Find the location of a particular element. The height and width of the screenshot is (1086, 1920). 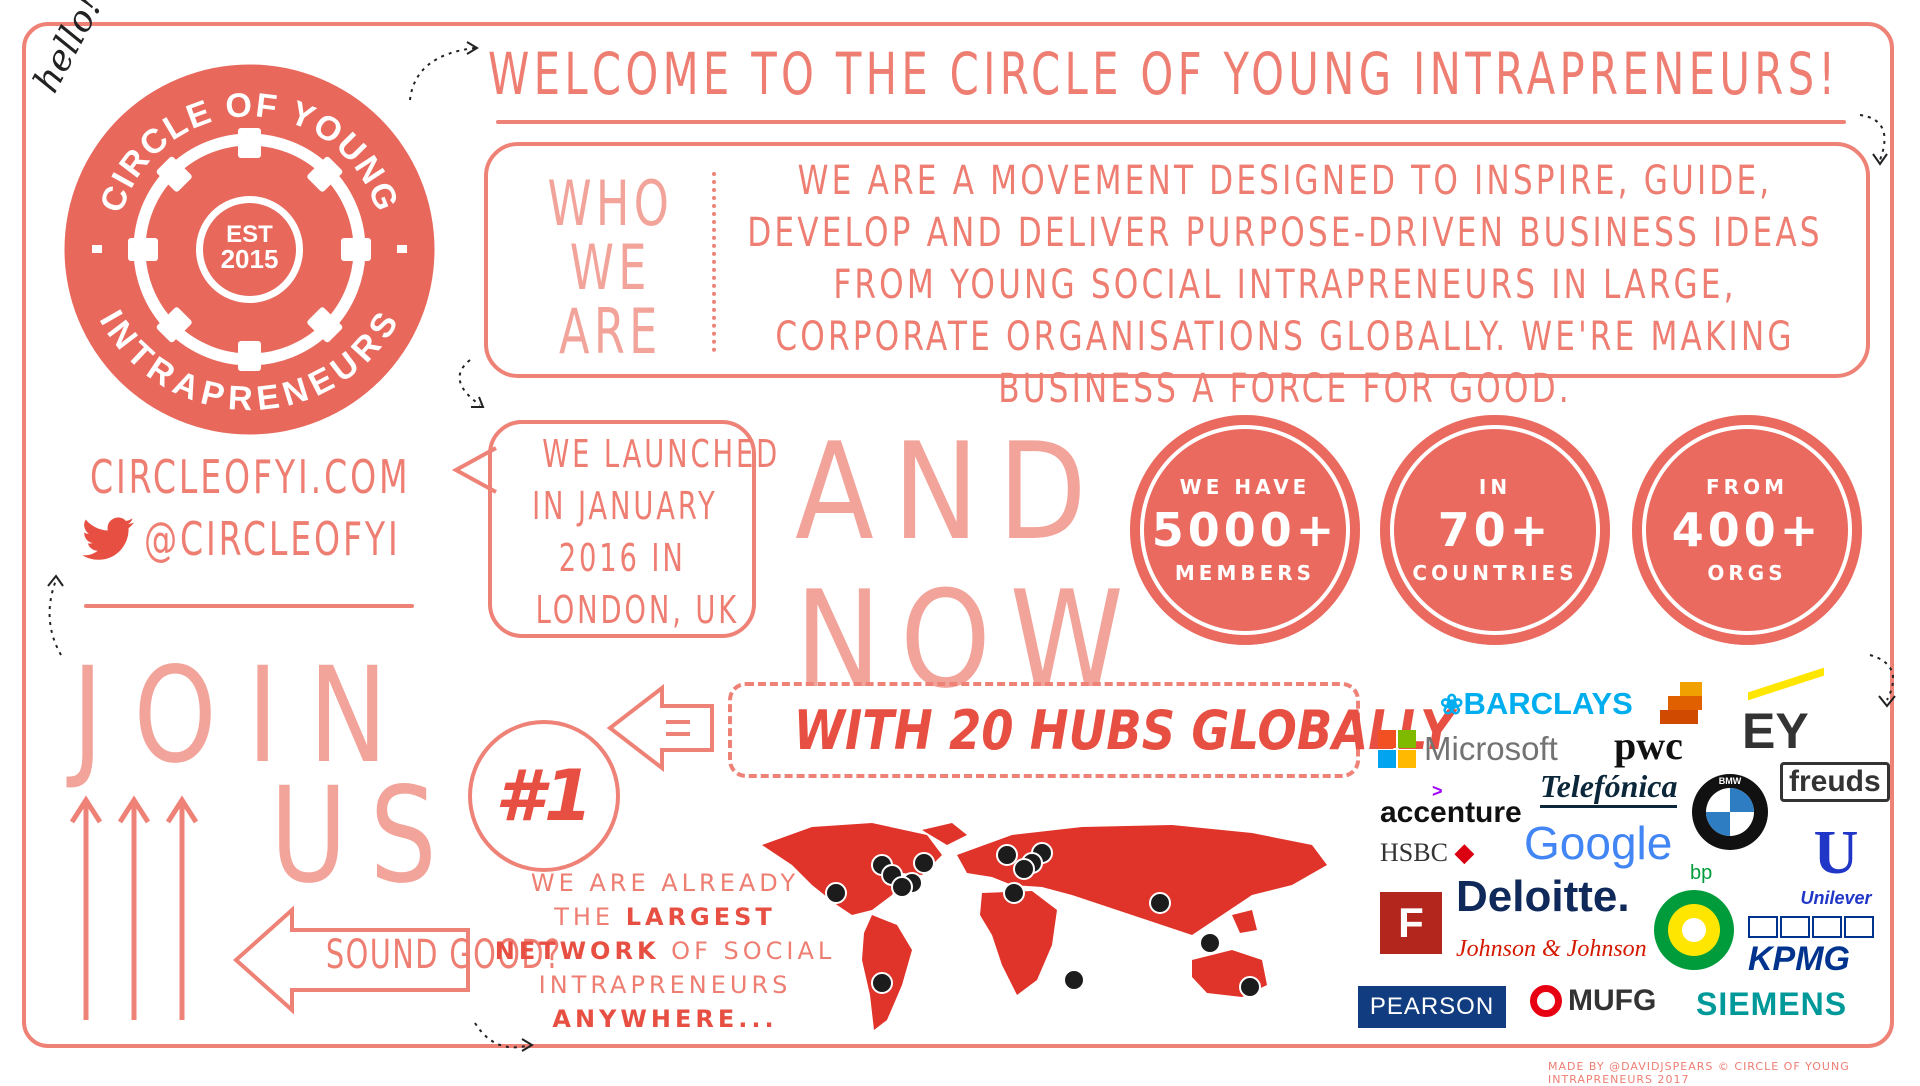

microsoft-logo: Microsoft is located at coordinates (1468, 749).